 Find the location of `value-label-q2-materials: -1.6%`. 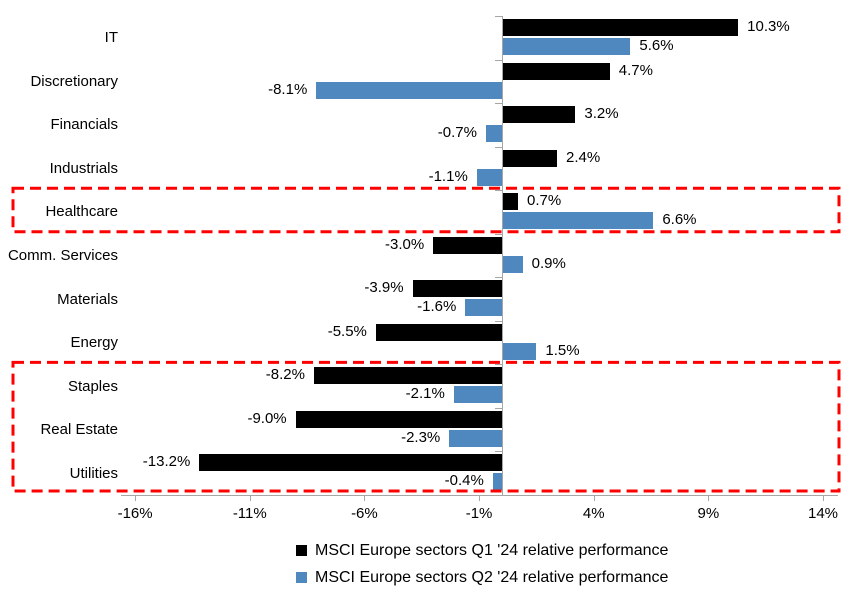

value-label-q2-materials: -1.6% is located at coordinates (437, 307).